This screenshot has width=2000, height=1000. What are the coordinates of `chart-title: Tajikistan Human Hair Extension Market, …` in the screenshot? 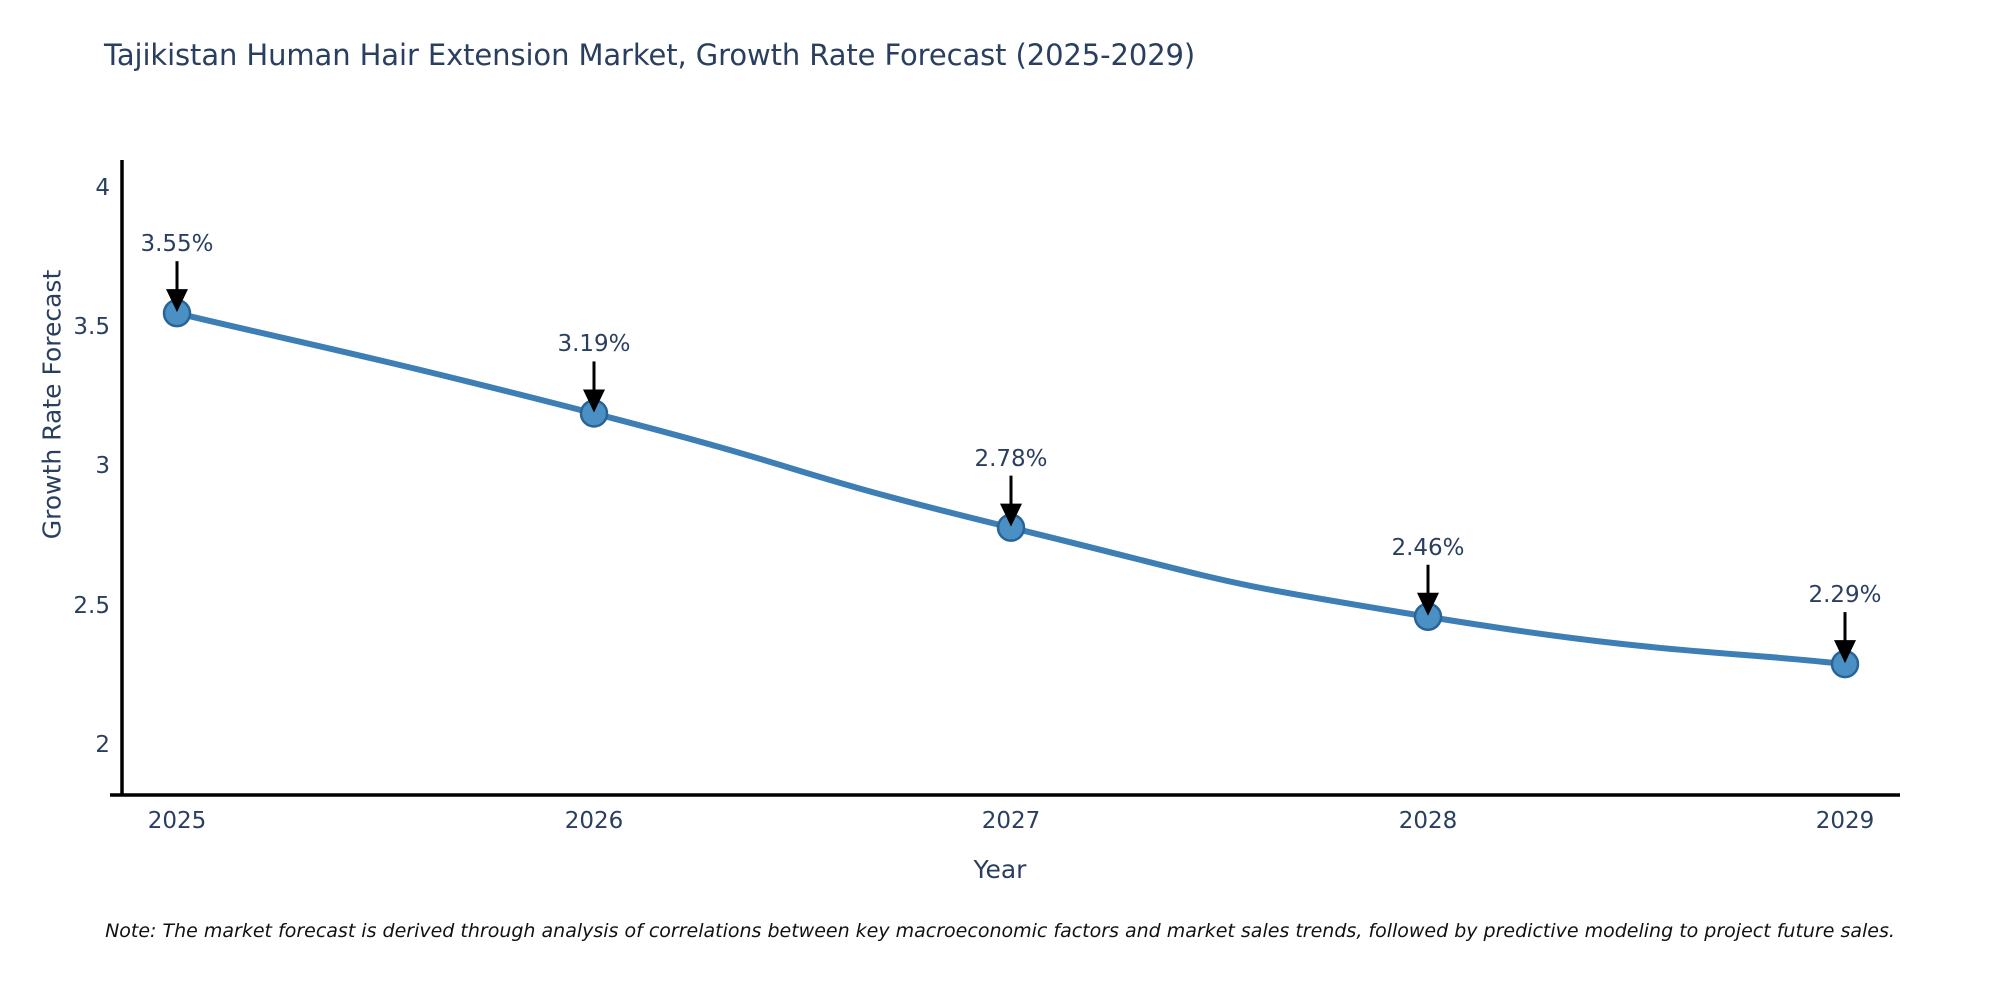 It's located at (650, 55).